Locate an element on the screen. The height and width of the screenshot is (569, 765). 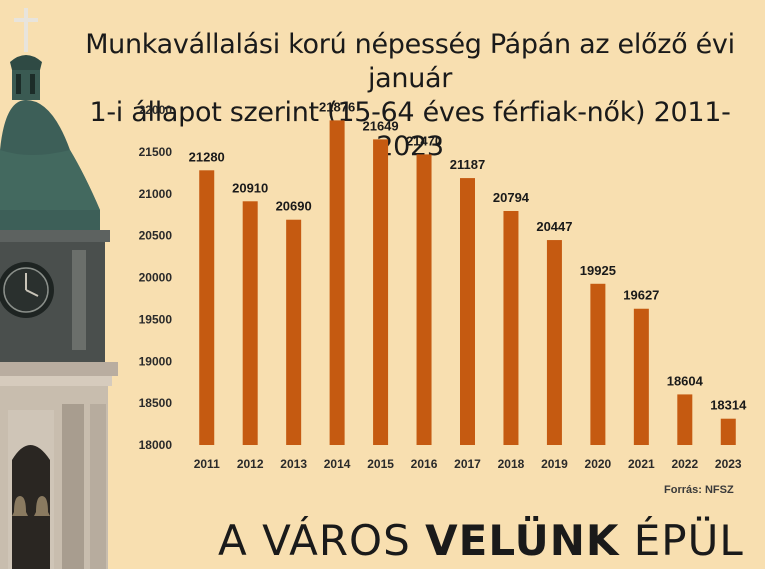
y-tick-label: 19000 is located at coordinates (156, 361).